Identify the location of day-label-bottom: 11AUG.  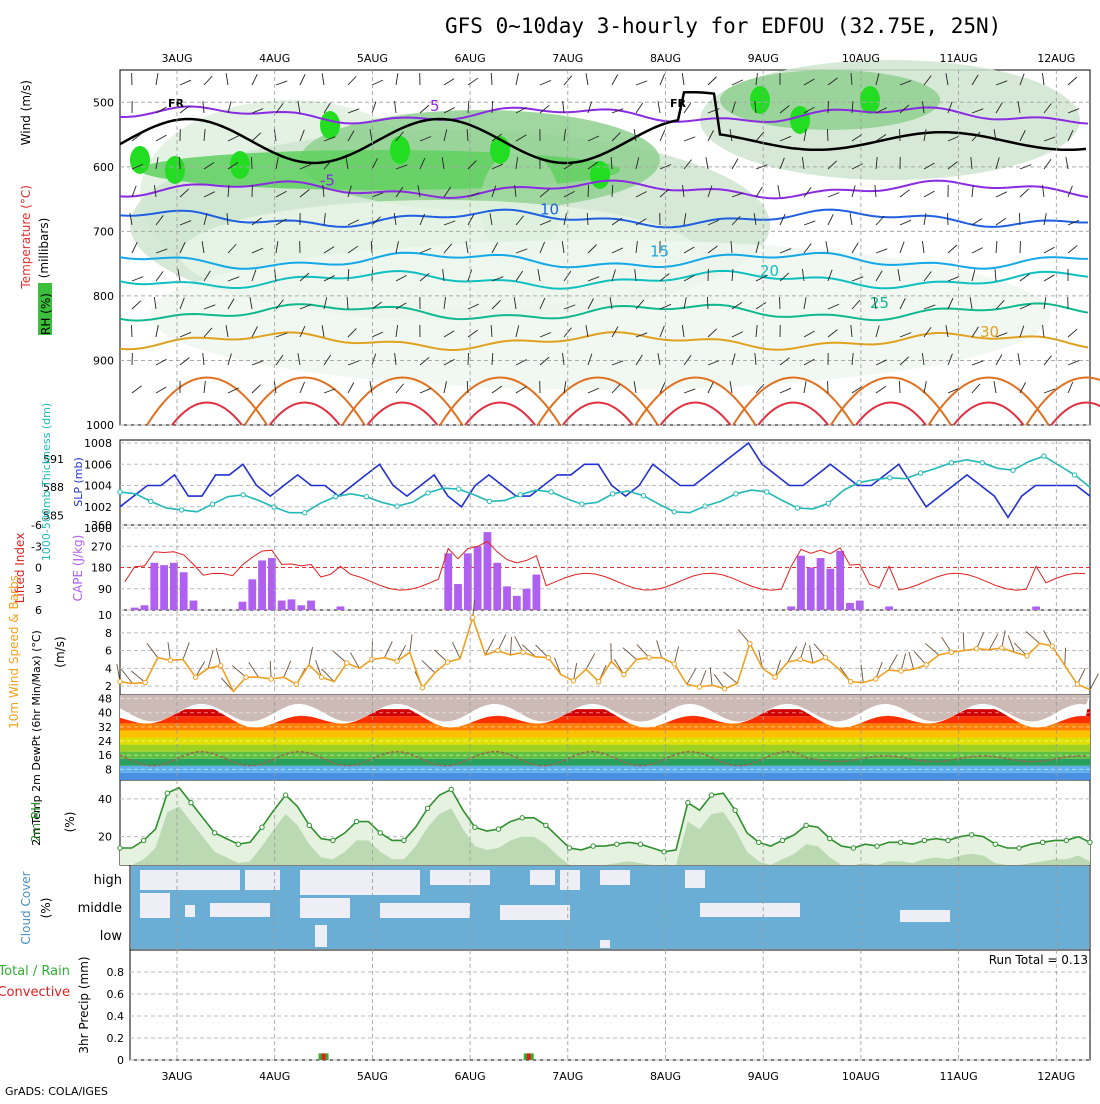
(959, 1076).